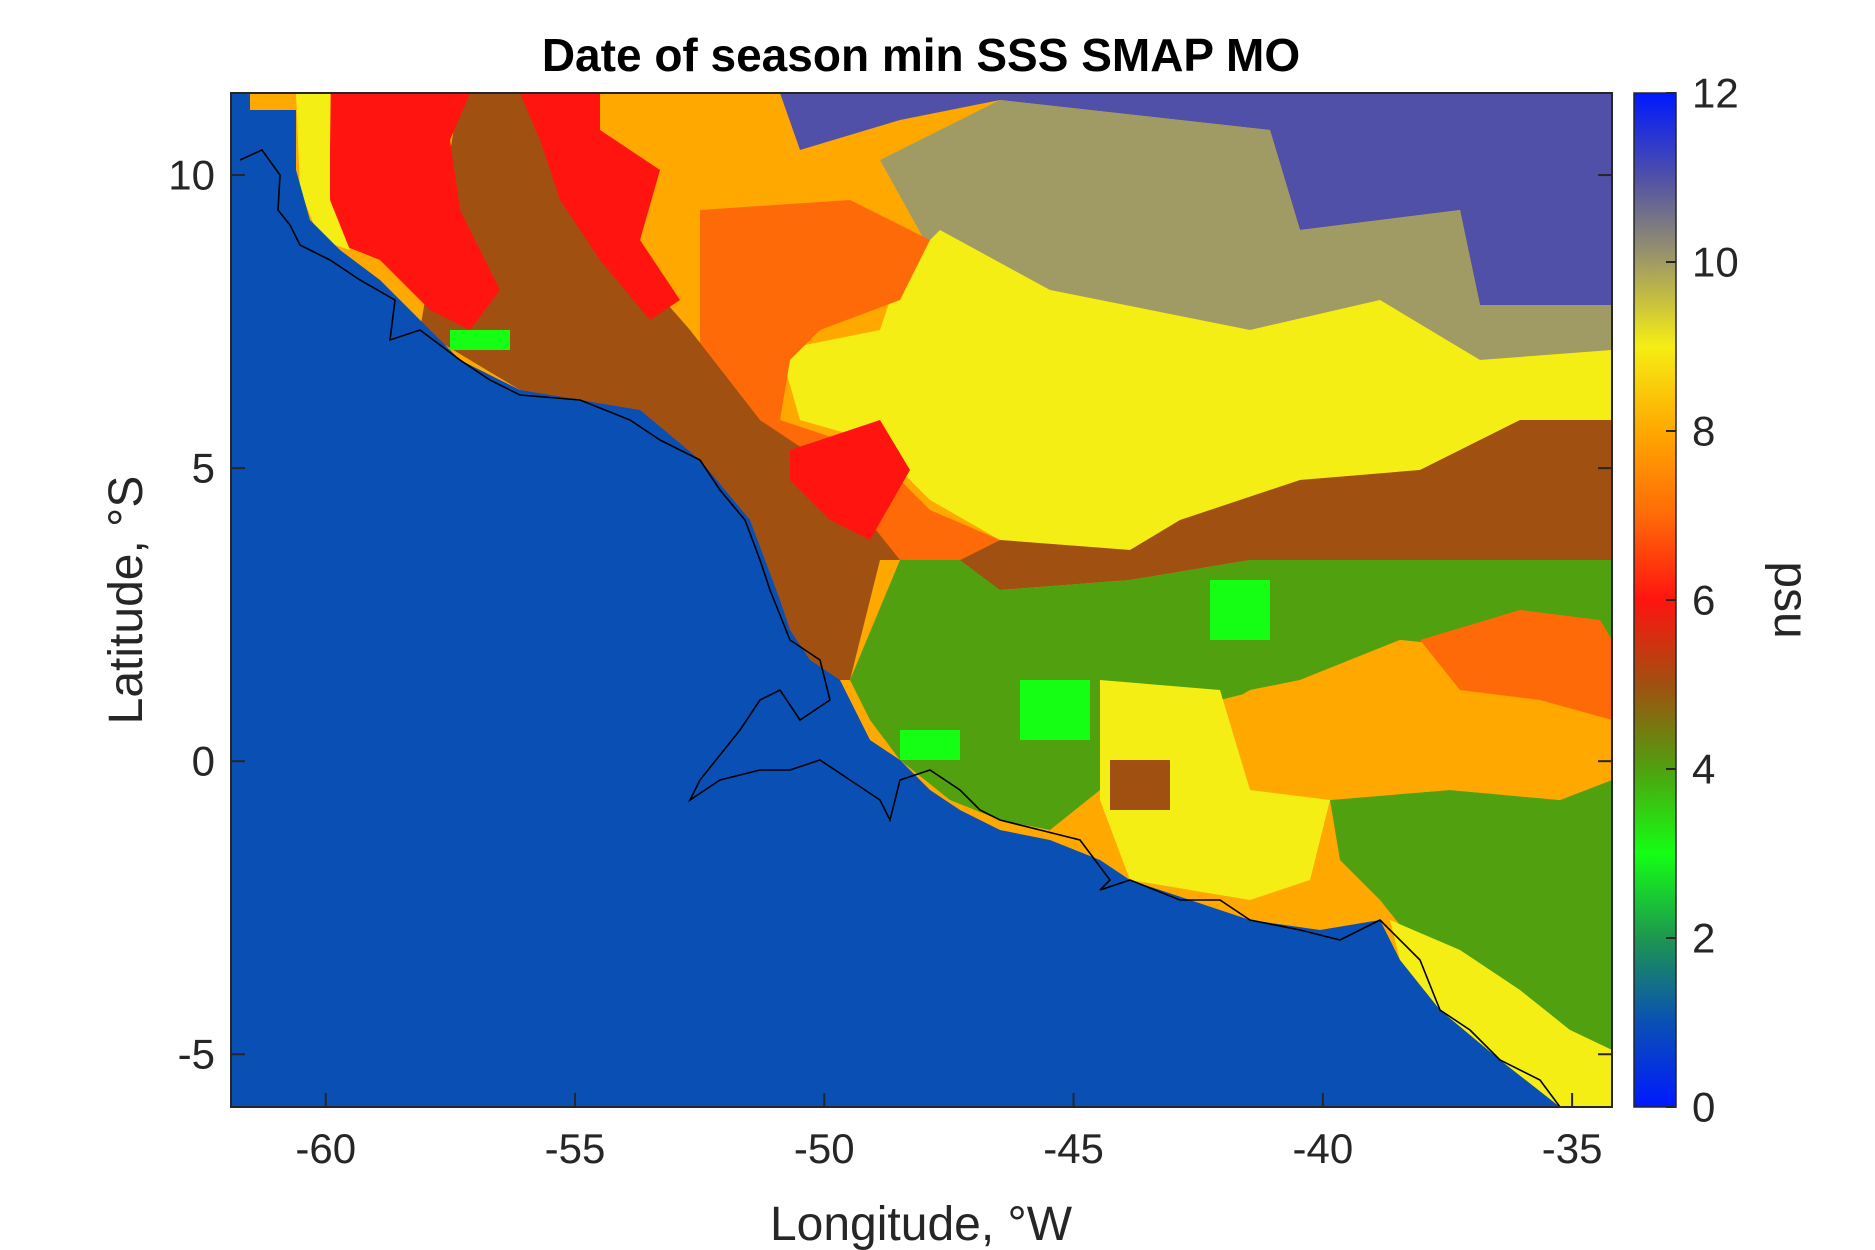  I want to click on cb-tick: 0, so click(1690, 1107).